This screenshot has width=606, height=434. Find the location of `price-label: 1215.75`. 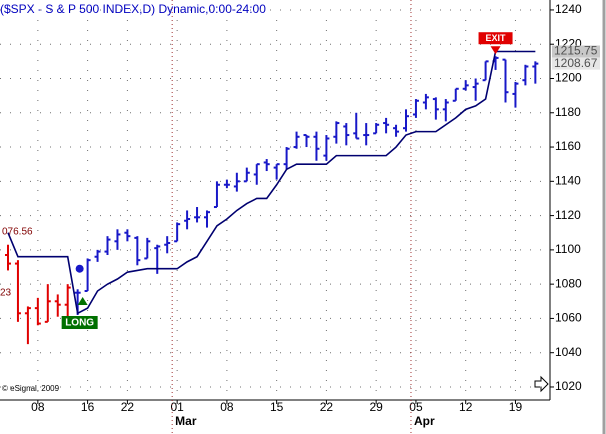

price-label: 1215.75 is located at coordinates (576, 51).